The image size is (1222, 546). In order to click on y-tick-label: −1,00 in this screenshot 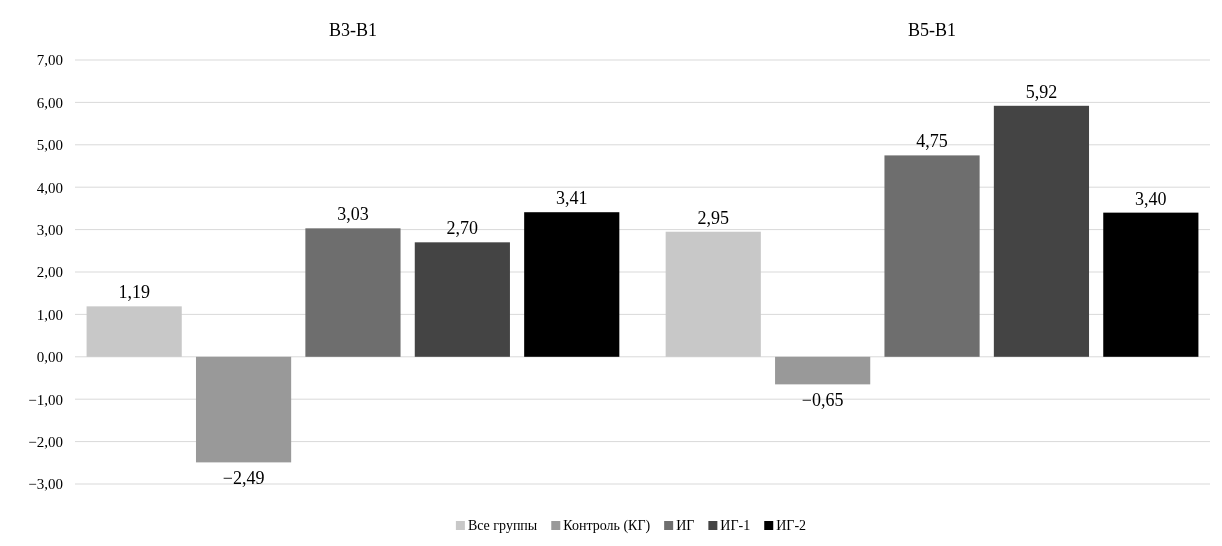, I will do `click(45, 399)`.